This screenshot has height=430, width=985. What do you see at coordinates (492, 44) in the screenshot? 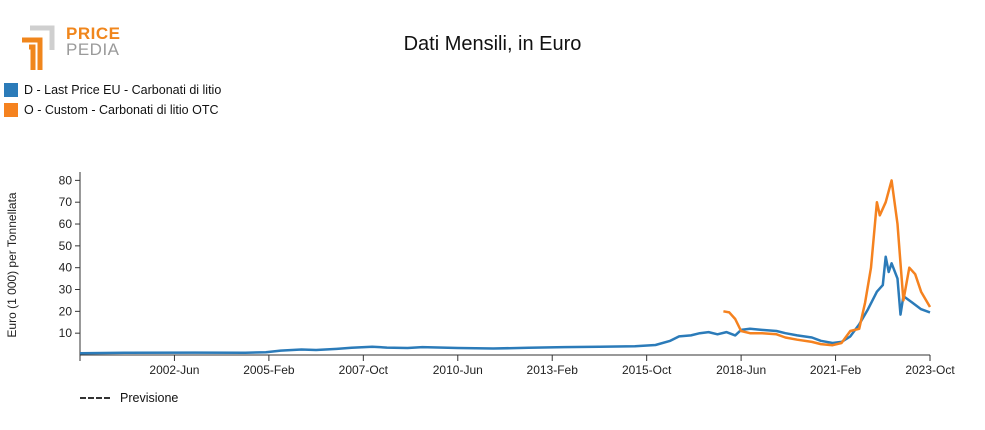
I see `chart-title: Dati Mensili, in Euro` at bounding box center [492, 44].